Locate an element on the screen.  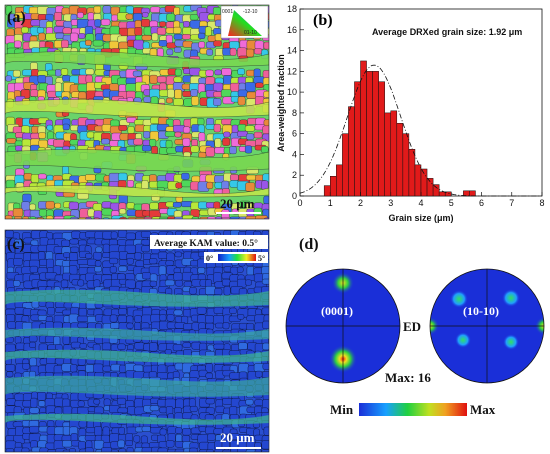
ipf-key-0001: 0001 is located at coordinates (227, 12).